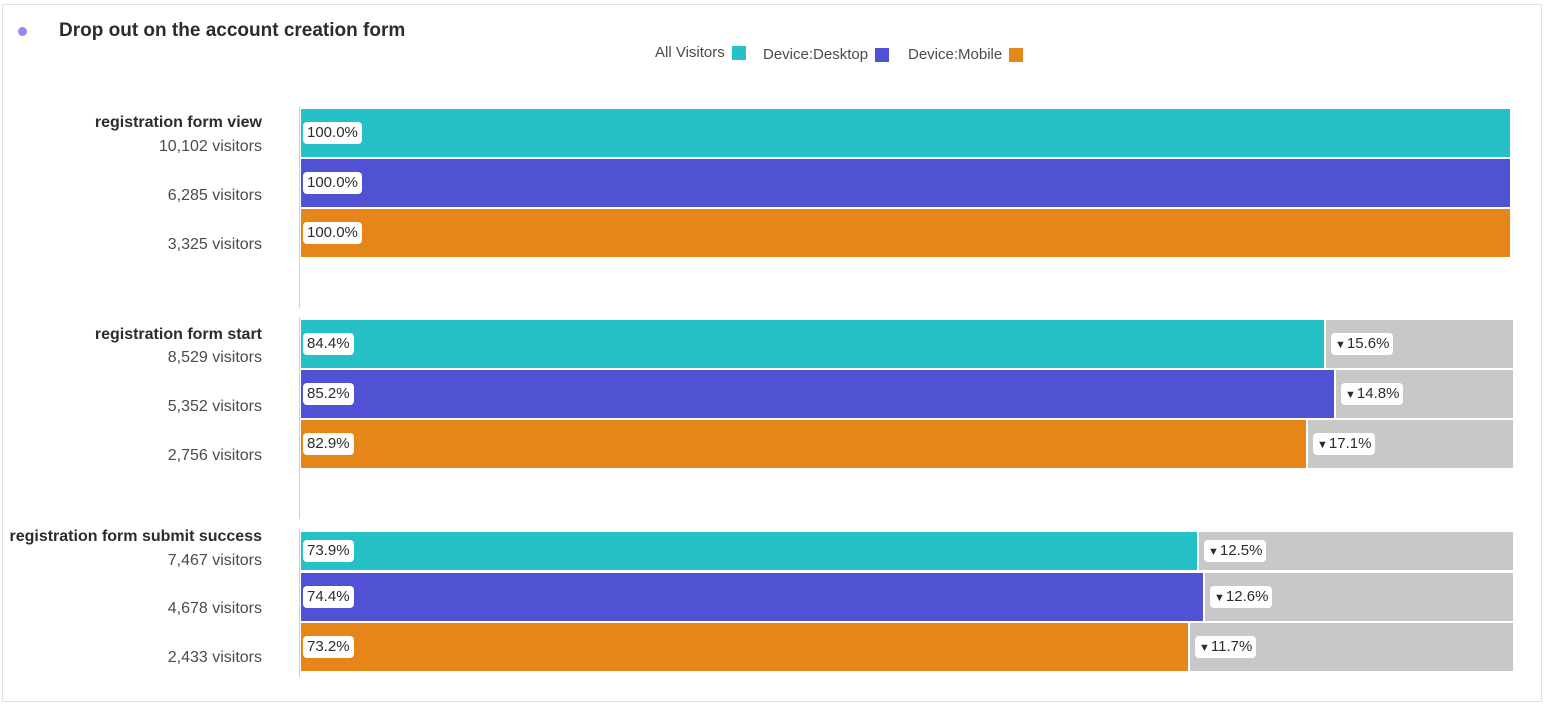 Image resolution: width=1546 pixels, height=707 pixels. I want to click on visitor-count: 2,756 visitors, so click(214, 455).